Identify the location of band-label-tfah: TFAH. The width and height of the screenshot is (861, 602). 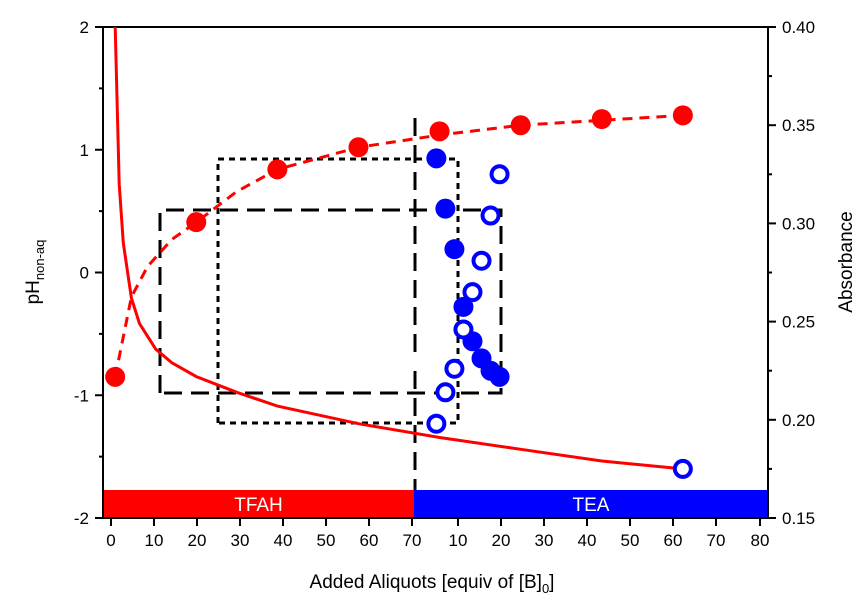
(258, 505).